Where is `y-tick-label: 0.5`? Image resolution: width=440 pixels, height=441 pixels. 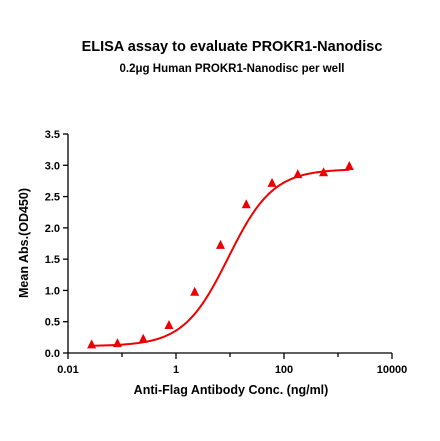
y-tick-label: 0.5 is located at coordinates (52, 323).